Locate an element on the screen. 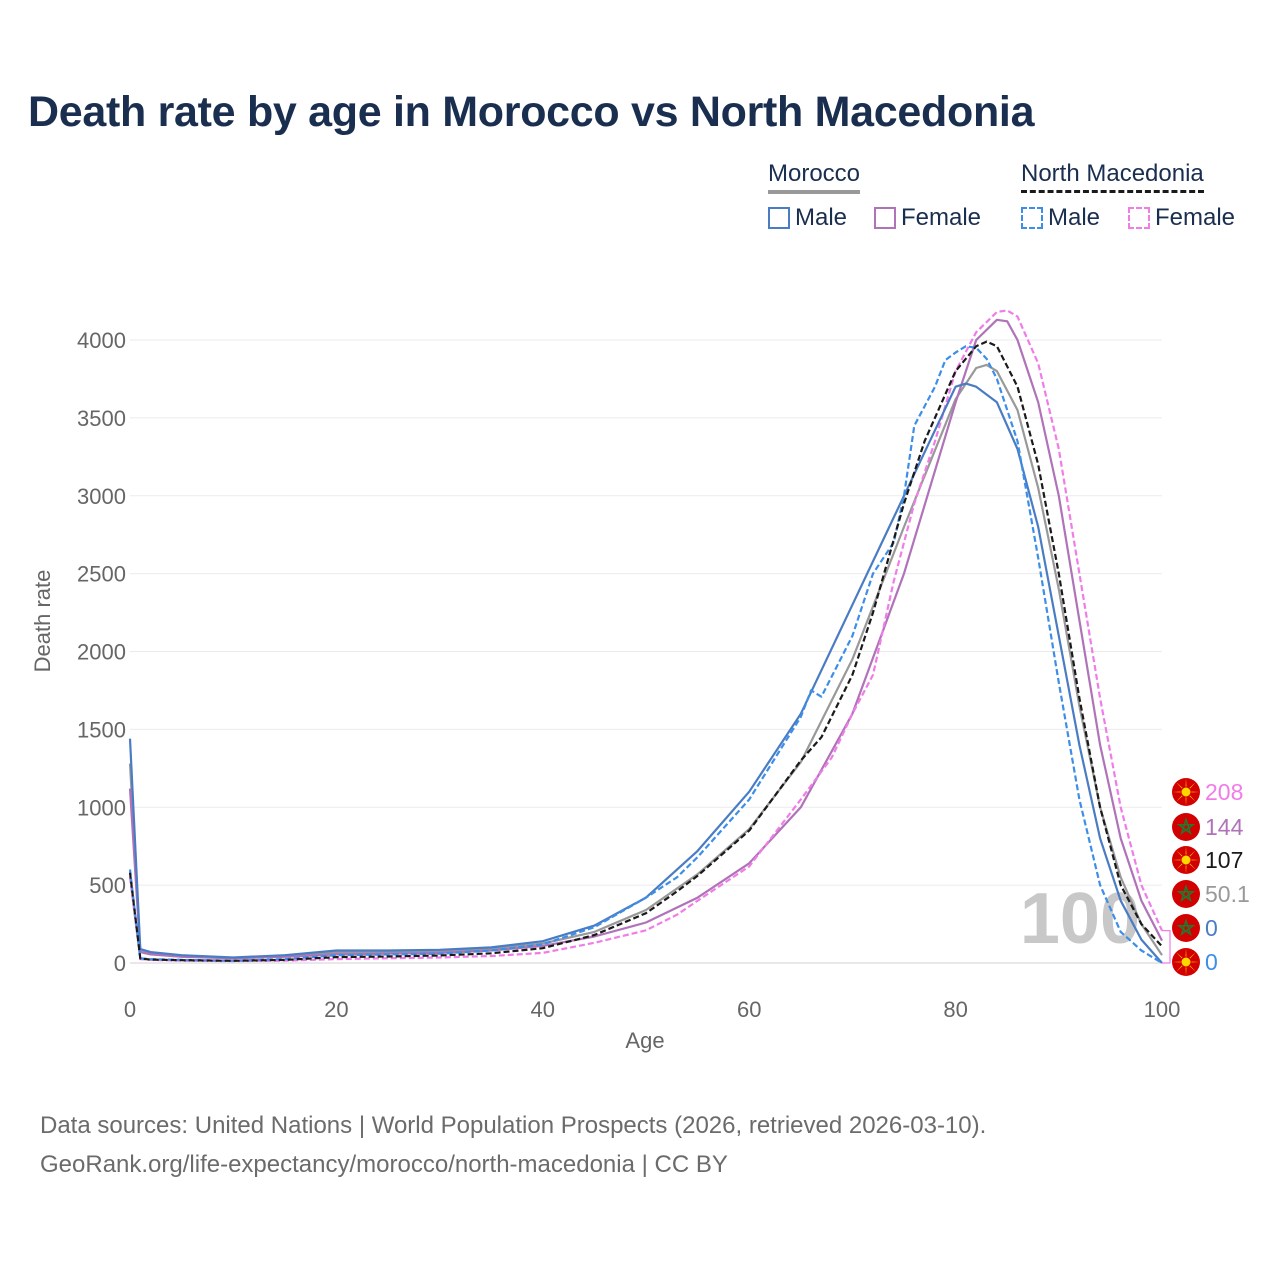 The image size is (1280, 1280). y-tick-label: 0 is located at coordinates (120, 963).